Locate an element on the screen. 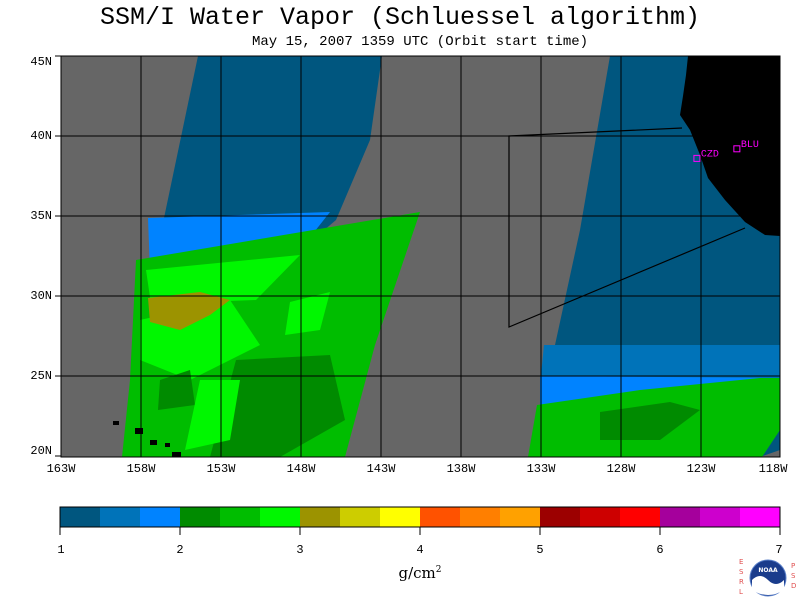  lon-label: 138W is located at coordinates (461, 469).